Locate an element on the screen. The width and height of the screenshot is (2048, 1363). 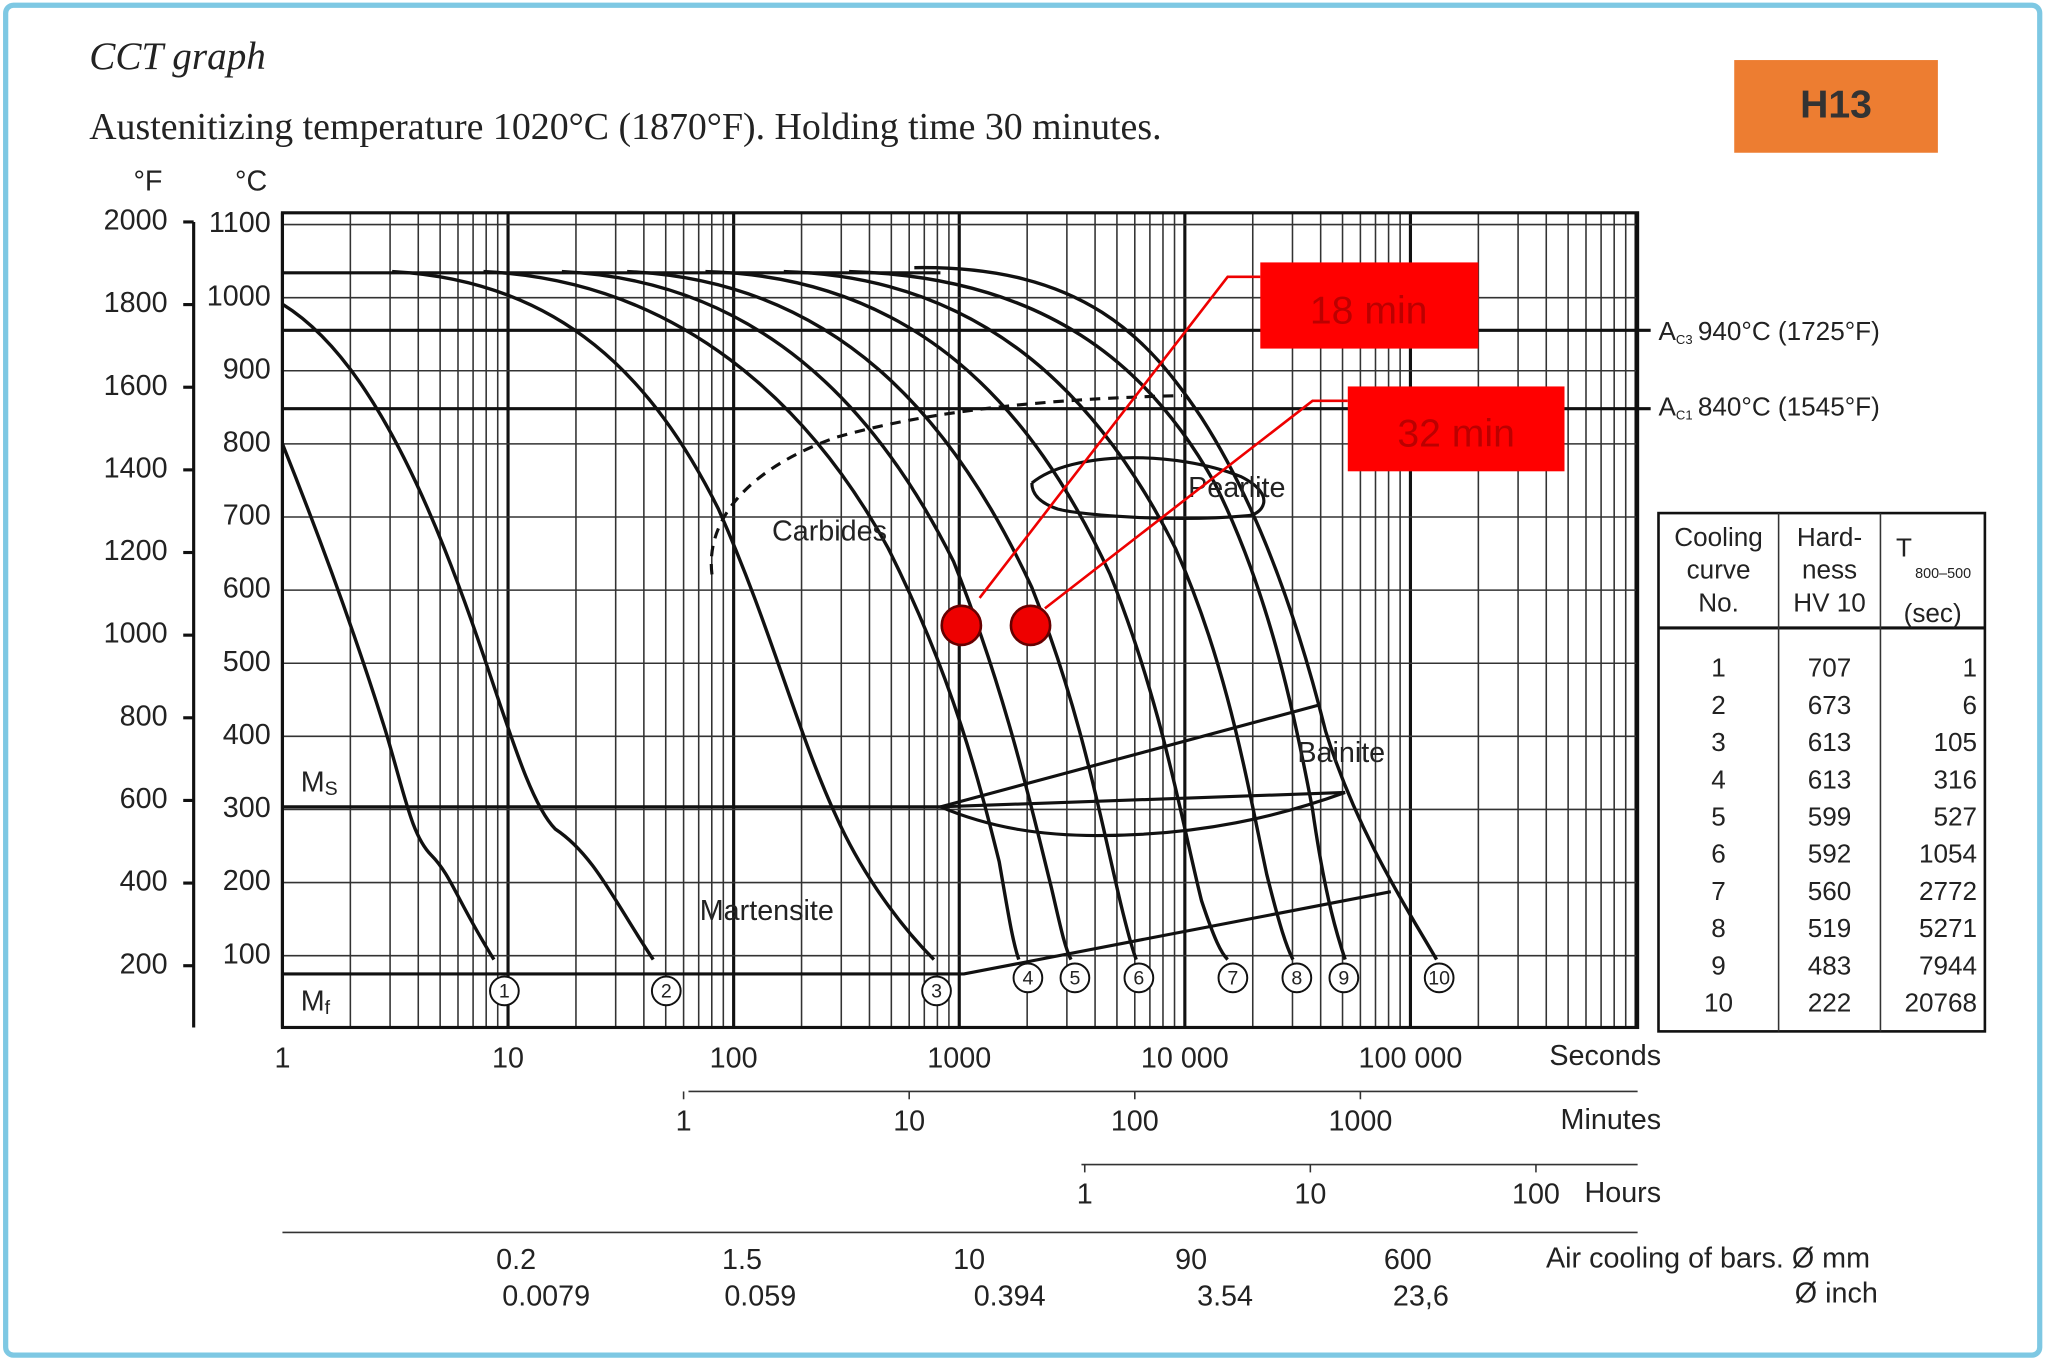
table-cell: 7 is located at coordinates (1718, 891).